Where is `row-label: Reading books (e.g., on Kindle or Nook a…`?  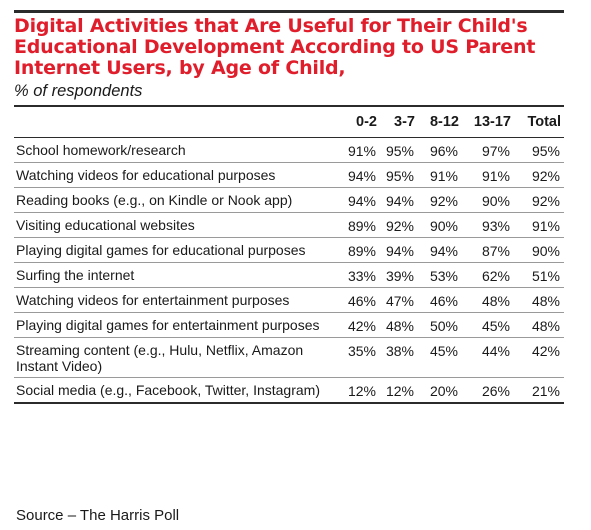 row-label: Reading books (e.g., on Kindle or Nook a… is located at coordinates (154, 200).